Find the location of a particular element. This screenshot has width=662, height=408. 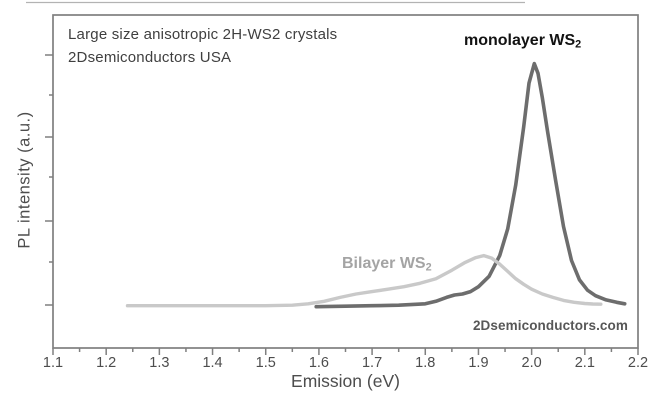

x-tick-label: 1.6 is located at coordinates (318, 363).